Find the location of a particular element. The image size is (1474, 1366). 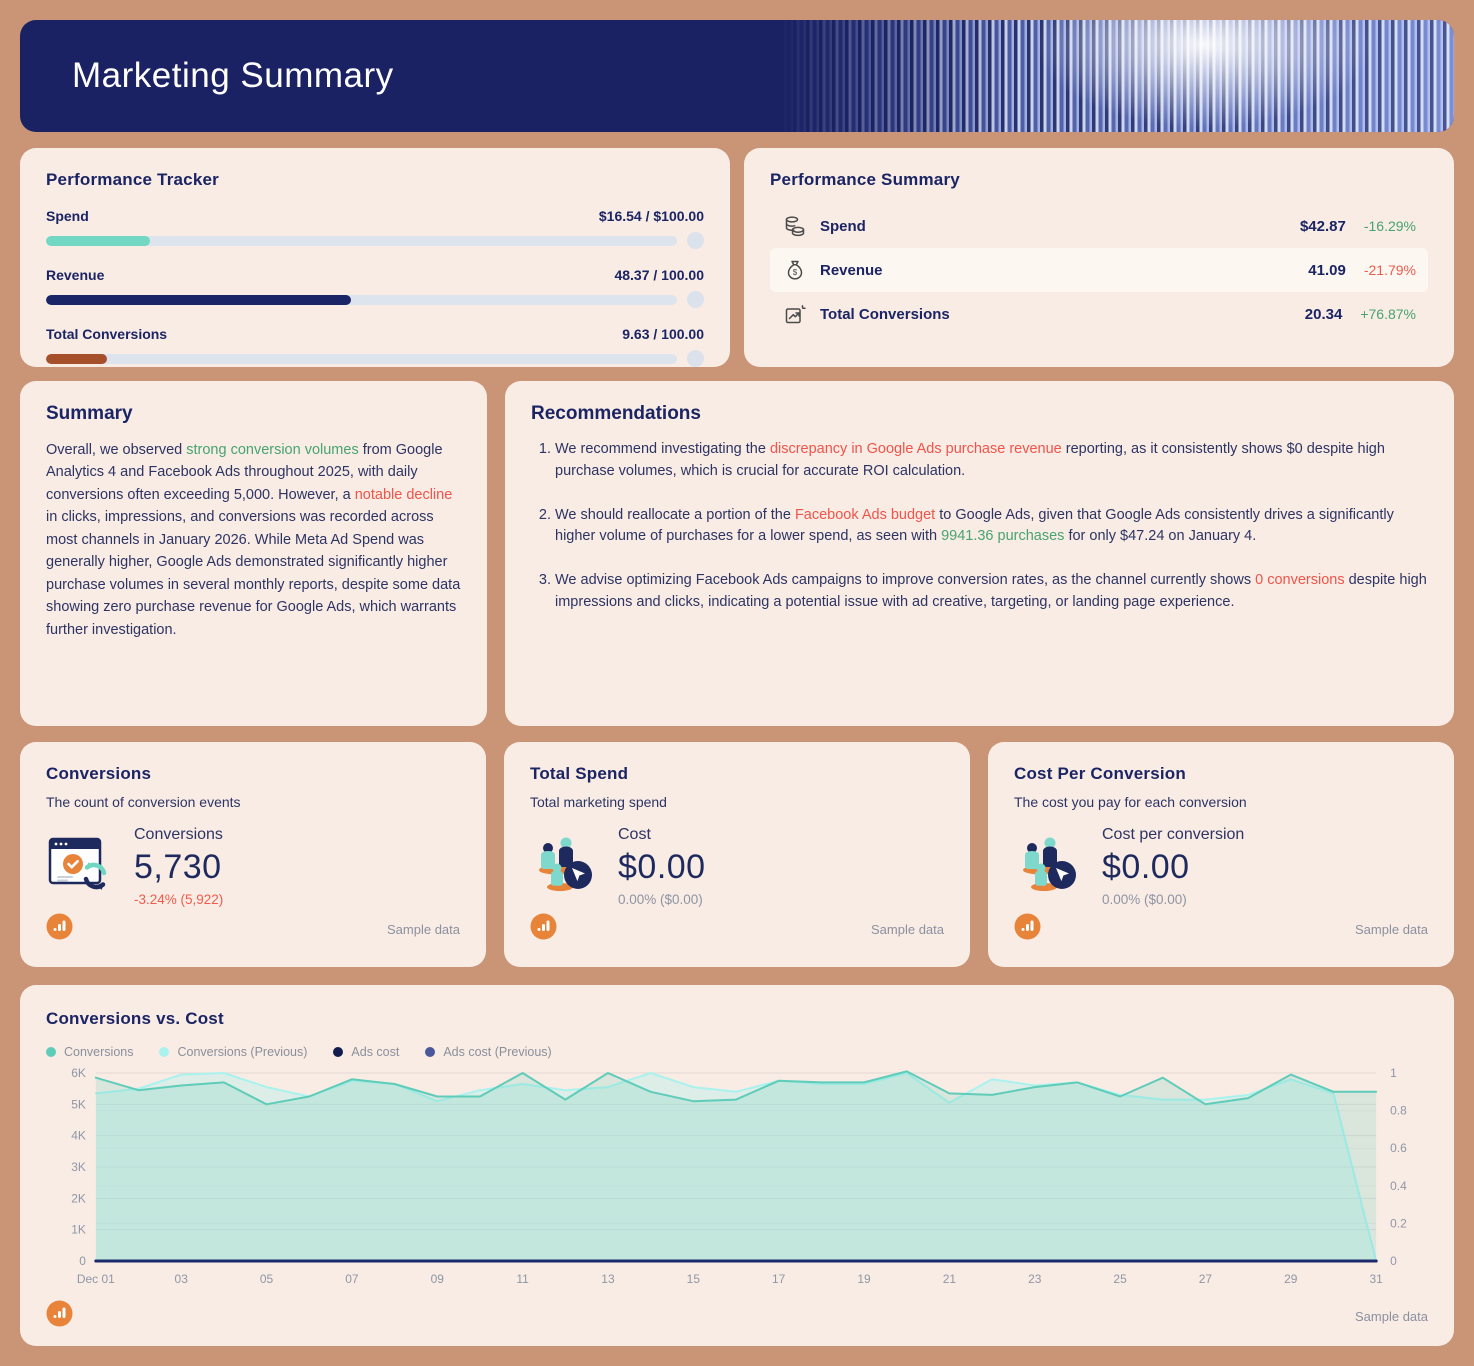

legend-item-ads-cost: Ads cost is located at coordinates (366, 1052).